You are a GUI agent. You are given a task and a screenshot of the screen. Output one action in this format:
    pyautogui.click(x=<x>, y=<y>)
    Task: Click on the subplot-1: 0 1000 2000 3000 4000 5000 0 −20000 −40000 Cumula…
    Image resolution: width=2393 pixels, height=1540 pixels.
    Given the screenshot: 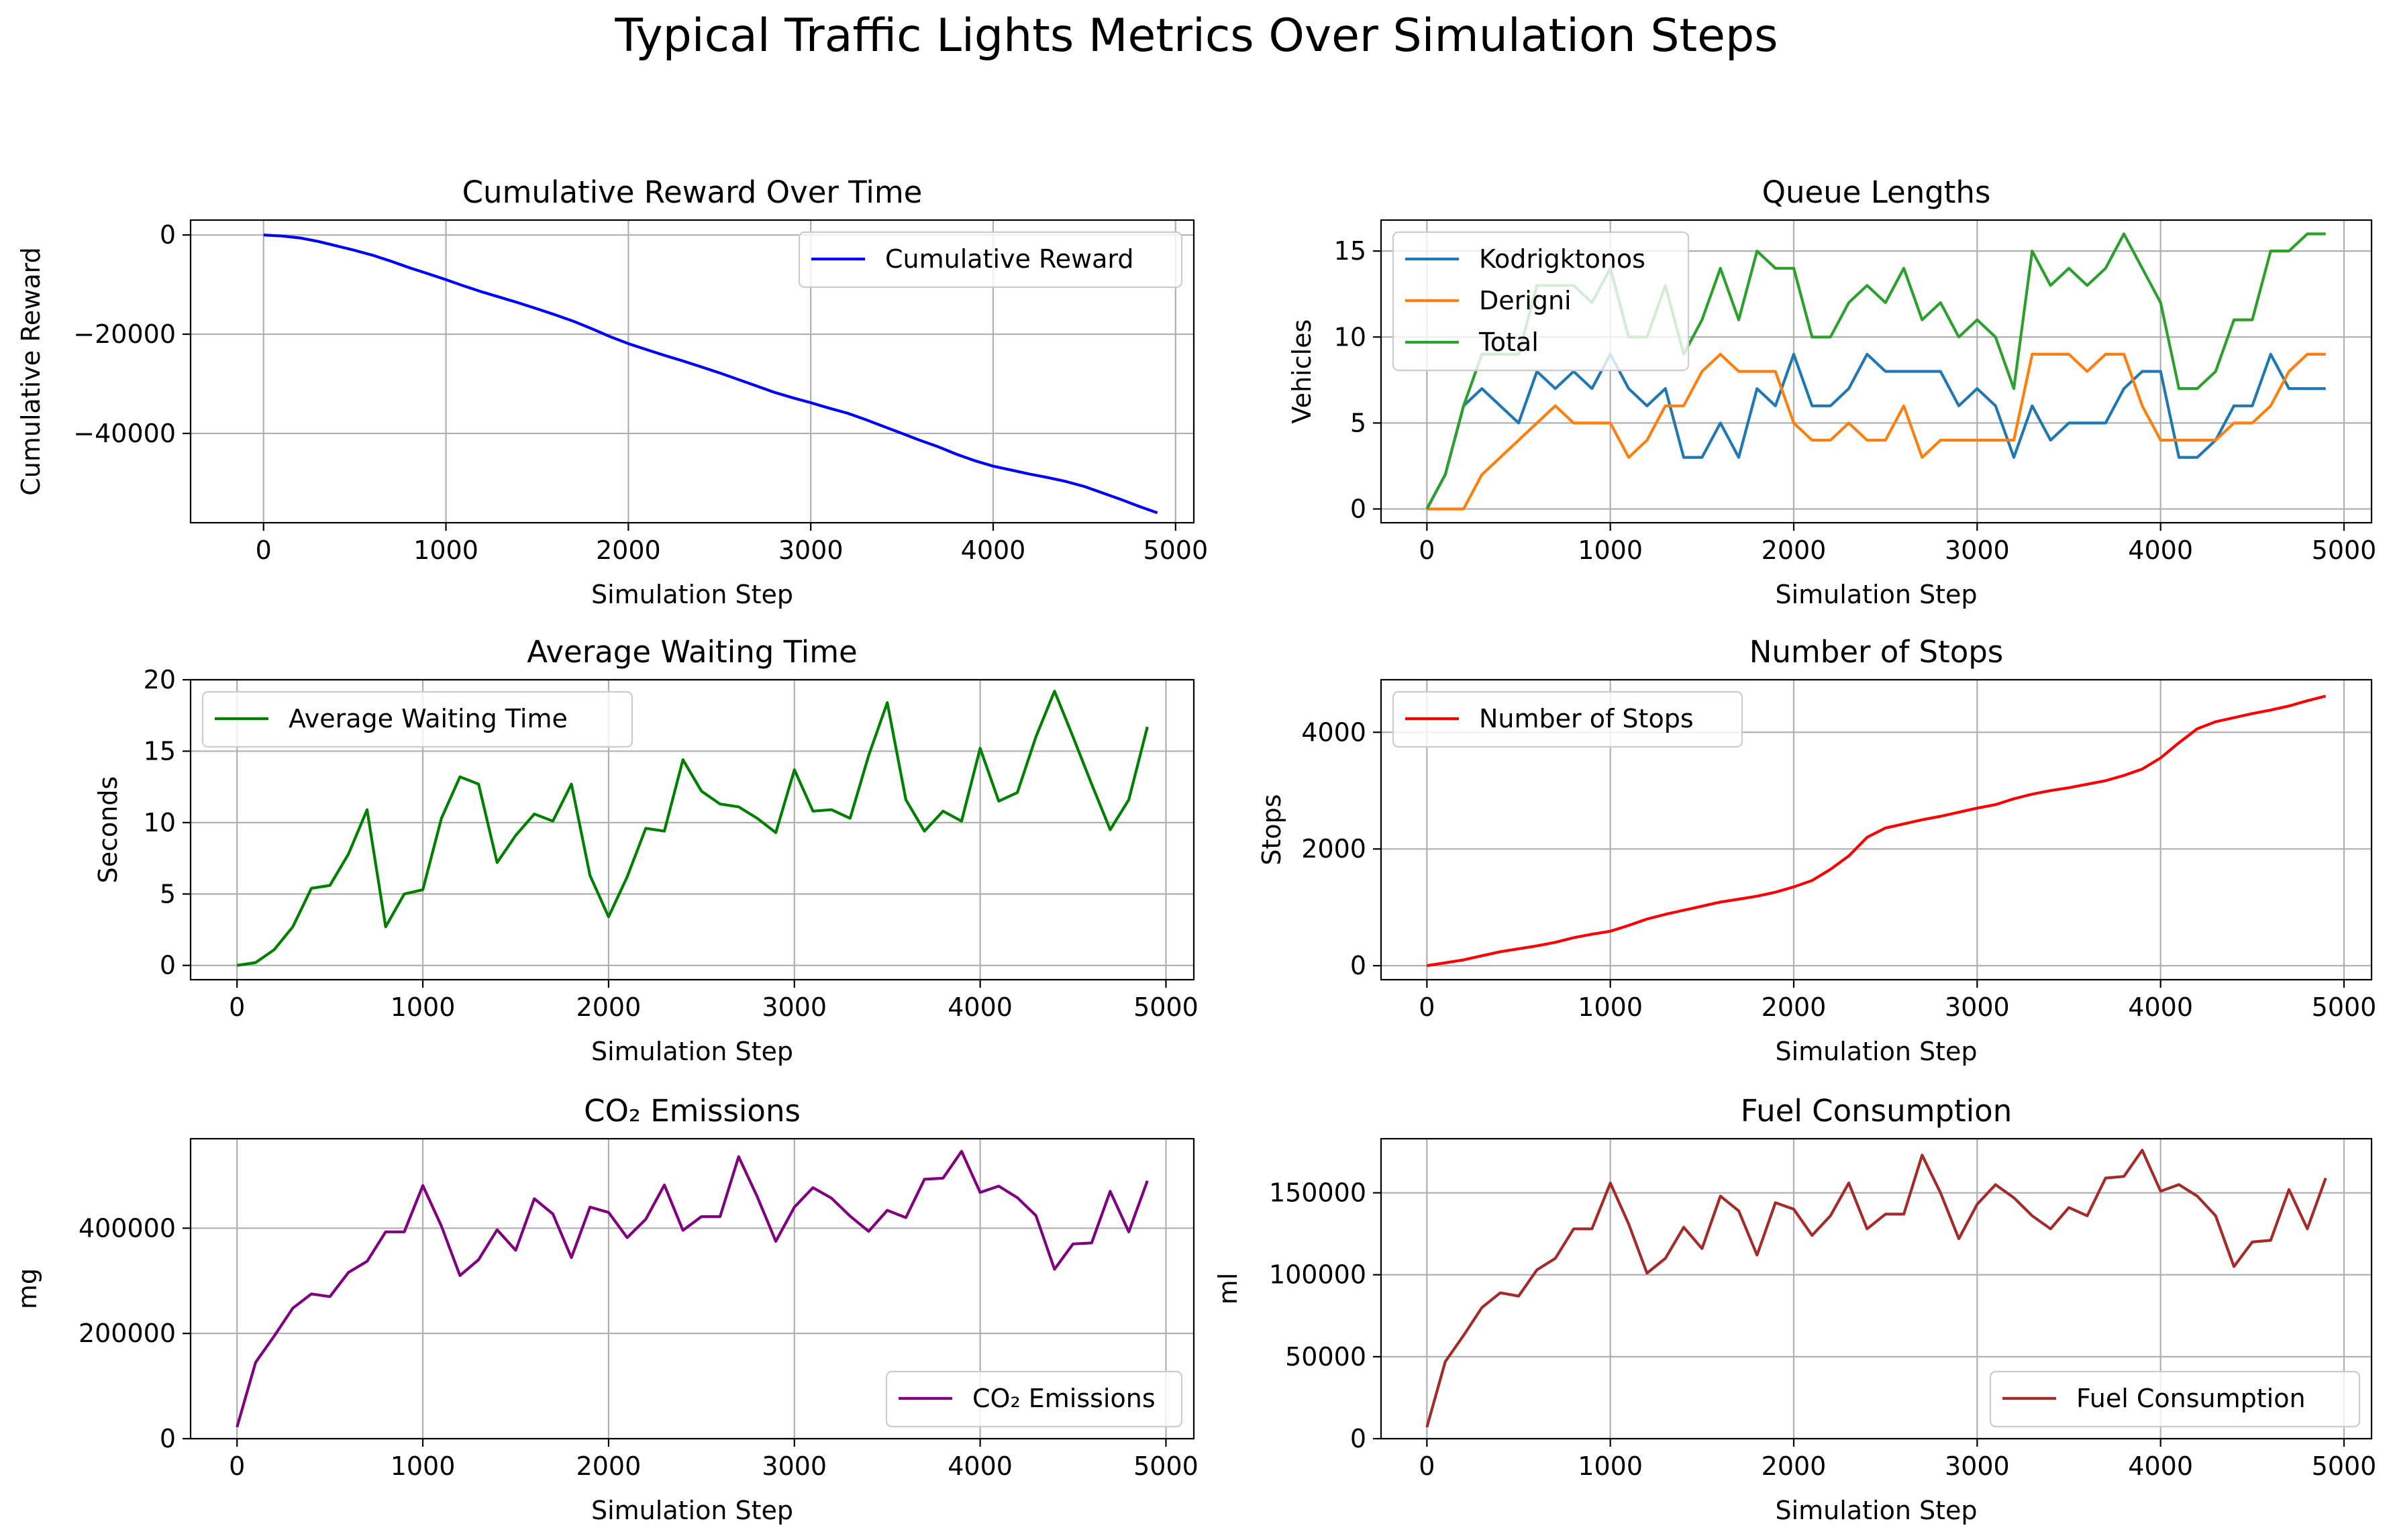 What is the action you would take?
    pyautogui.click(x=612, y=391)
    